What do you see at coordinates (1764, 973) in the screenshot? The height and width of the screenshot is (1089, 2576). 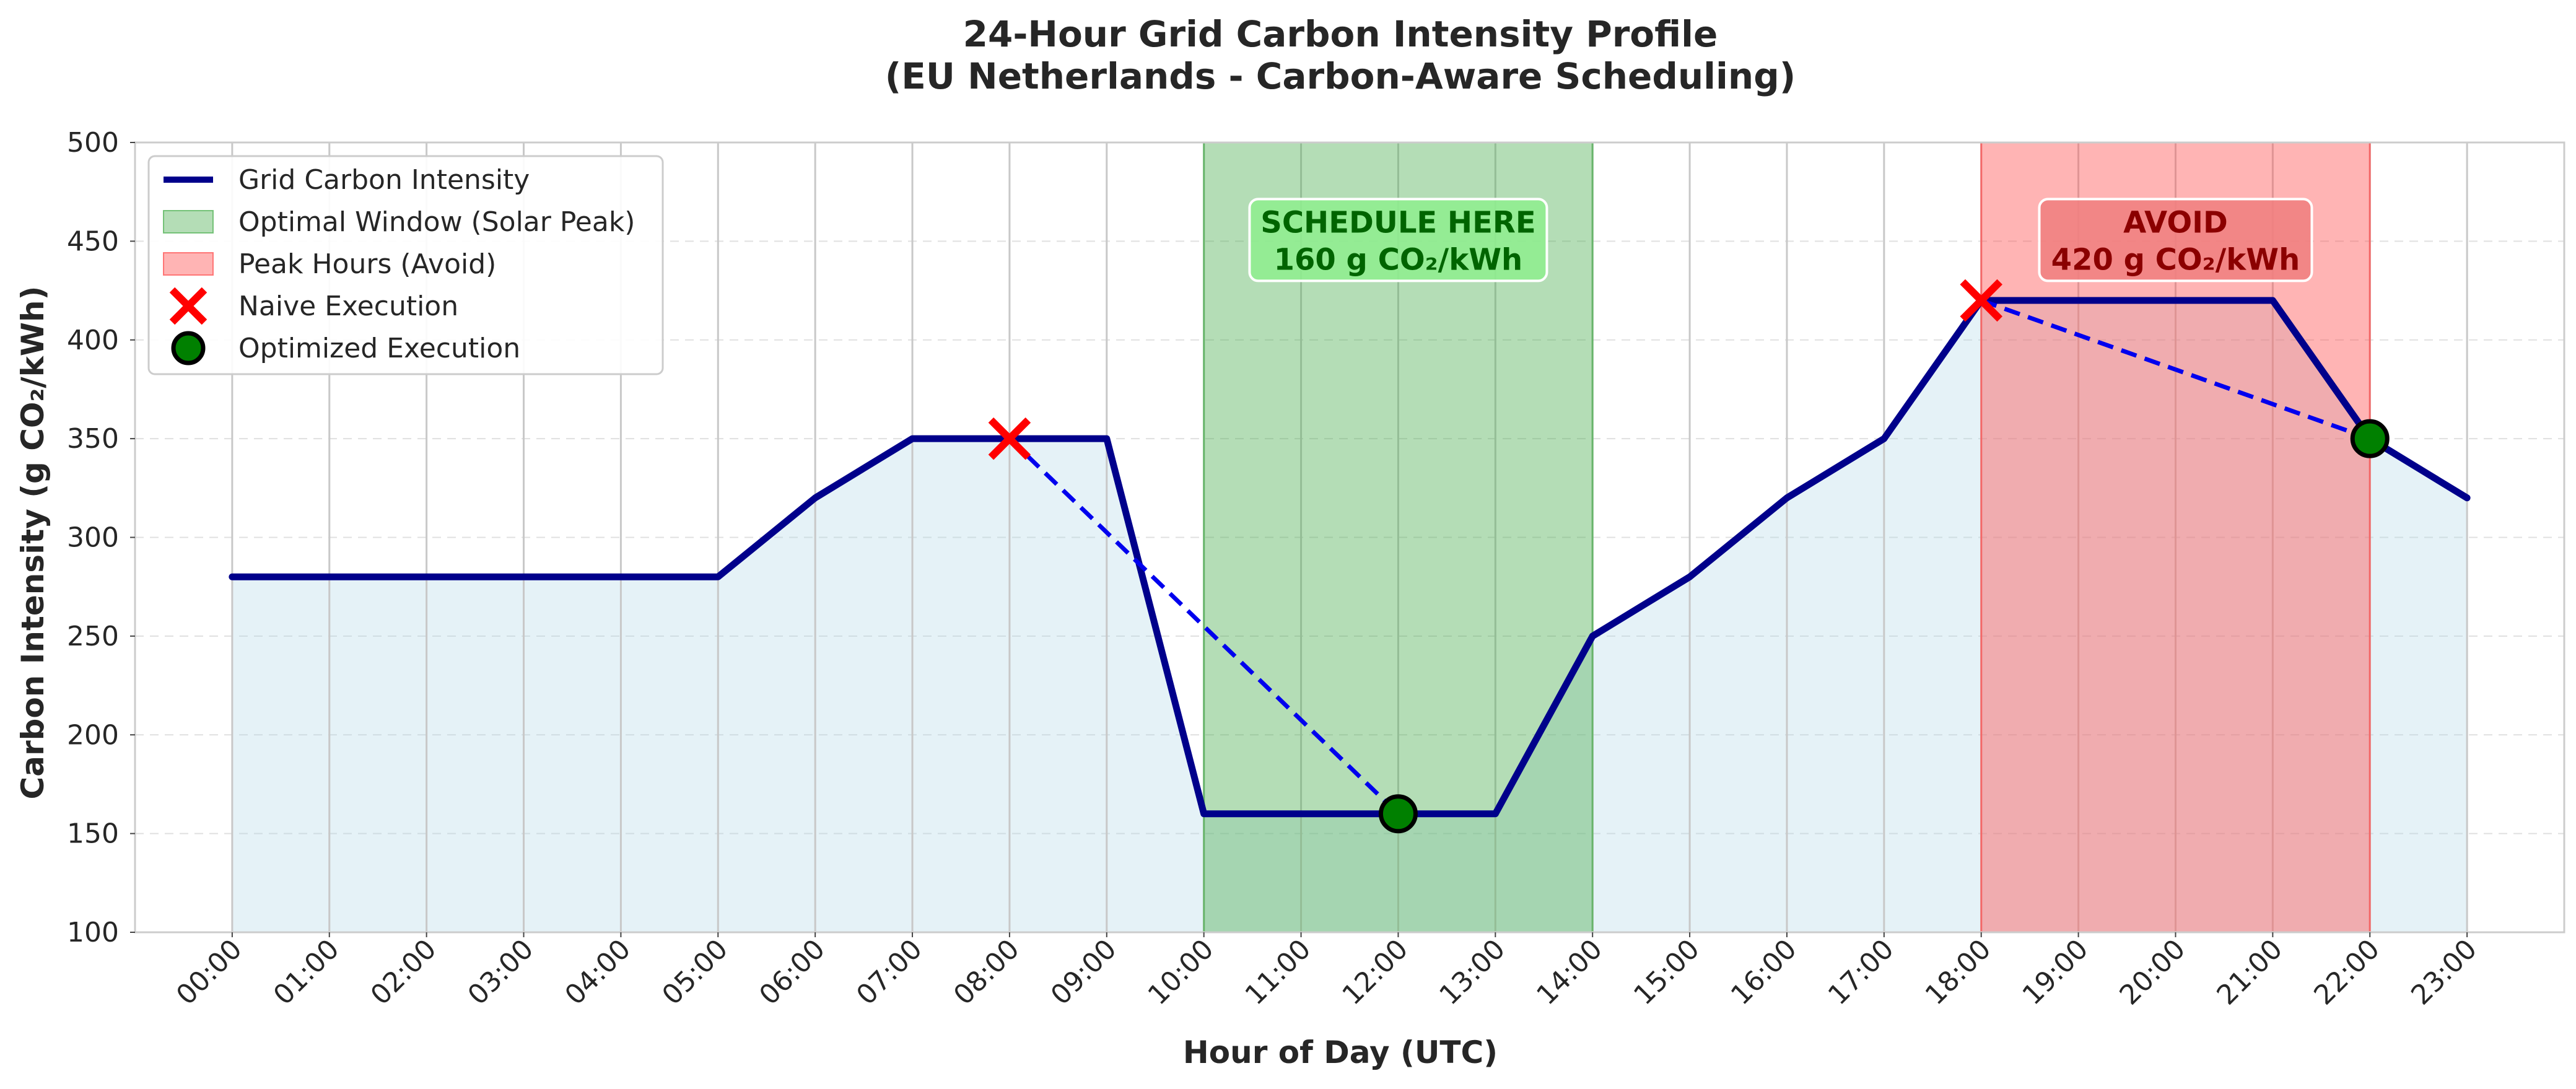 I see `x-tick-label: 16:00` at bounding box center [1764, 973].